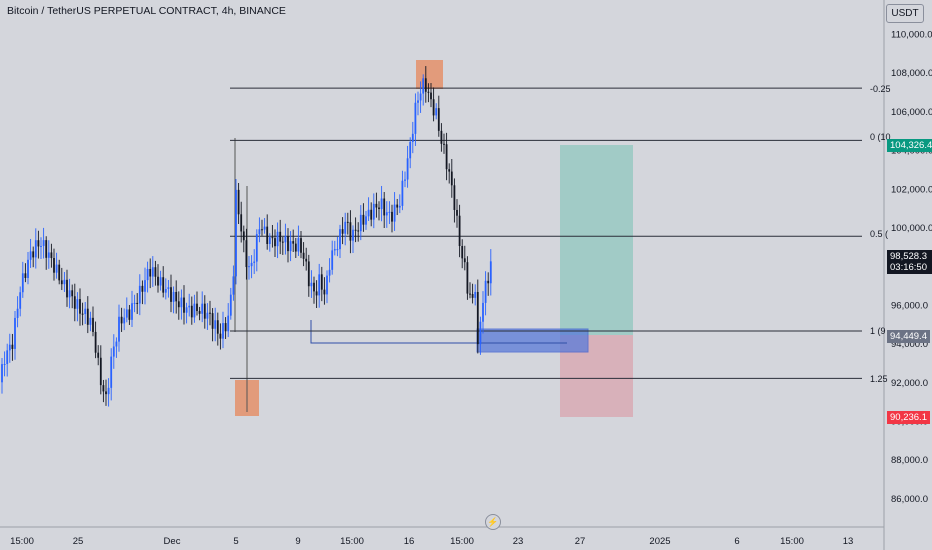 This screenshot has width=932, height=550. Describe the element at coordinates (909, 460) in the screenshot. I see `price-tick-label: 88,000.0` at that location.